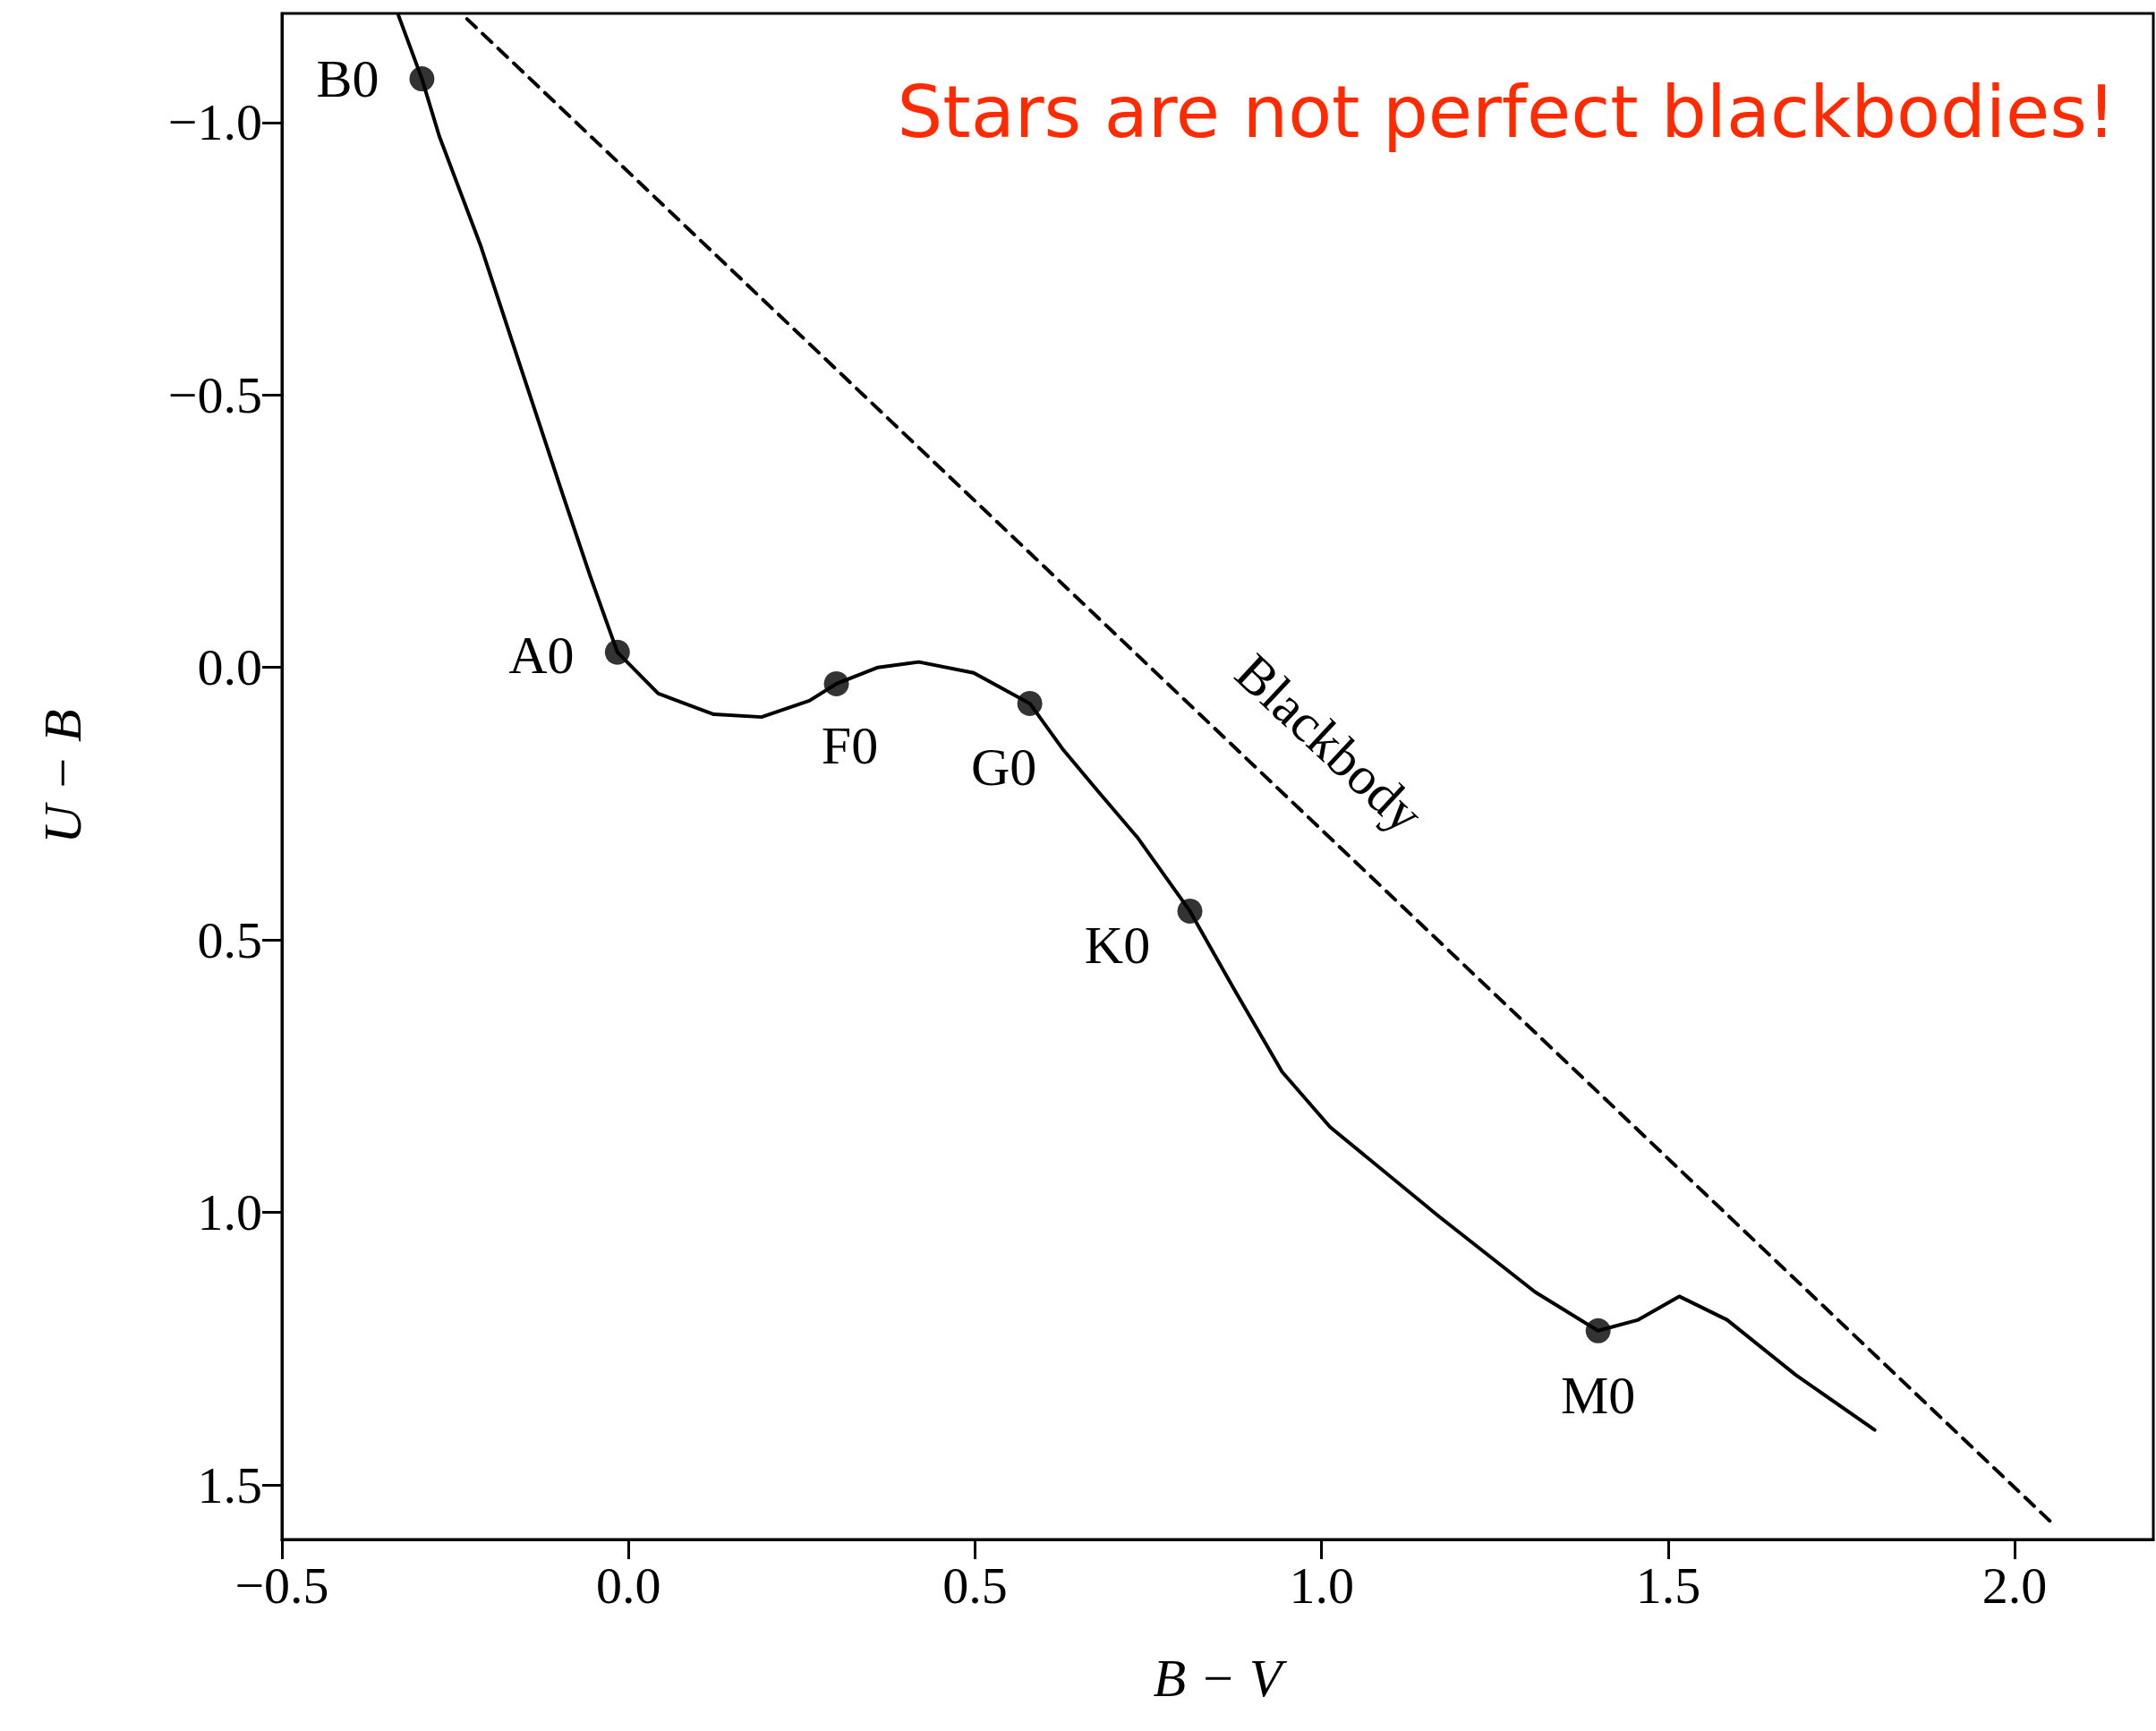 The height and width of the screenshot is (1731, 2156). I want to click on annotation: M0, so click(1598, 1395).